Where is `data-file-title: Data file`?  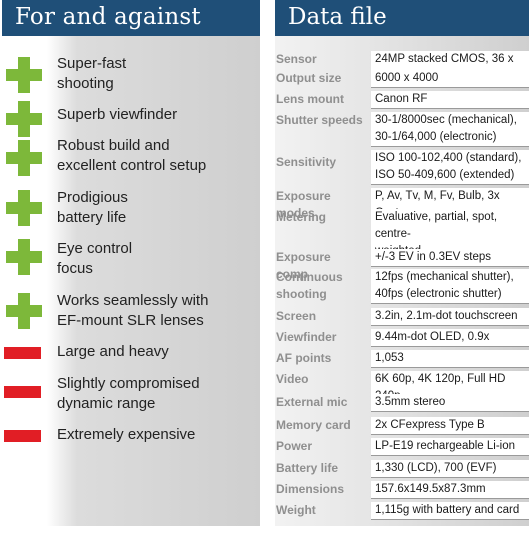 data-file-title: Data file is located at coordinates (402, 18).